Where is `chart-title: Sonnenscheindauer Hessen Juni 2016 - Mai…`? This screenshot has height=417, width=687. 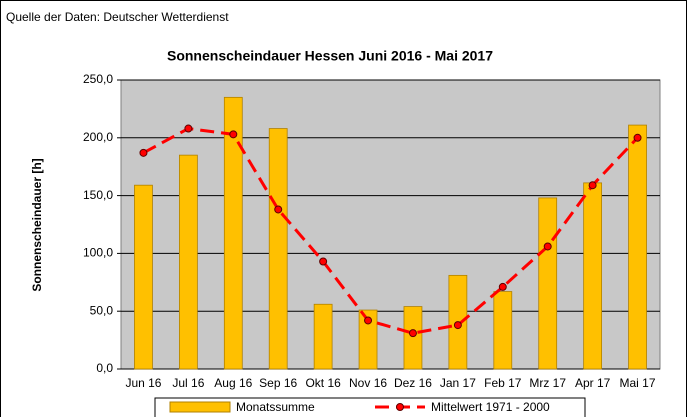
chart-title: Sonnenscheindauer Hessen Juni 2016 - Mai… is located at coordinates (330, 56).